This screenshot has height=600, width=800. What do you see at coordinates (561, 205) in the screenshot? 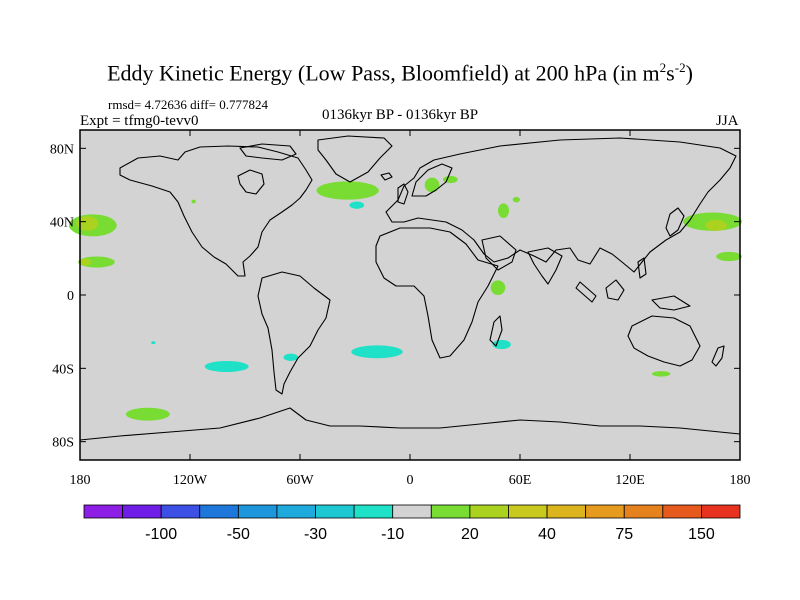
I see `eurasia-outline` at bounding box center [561, 205].